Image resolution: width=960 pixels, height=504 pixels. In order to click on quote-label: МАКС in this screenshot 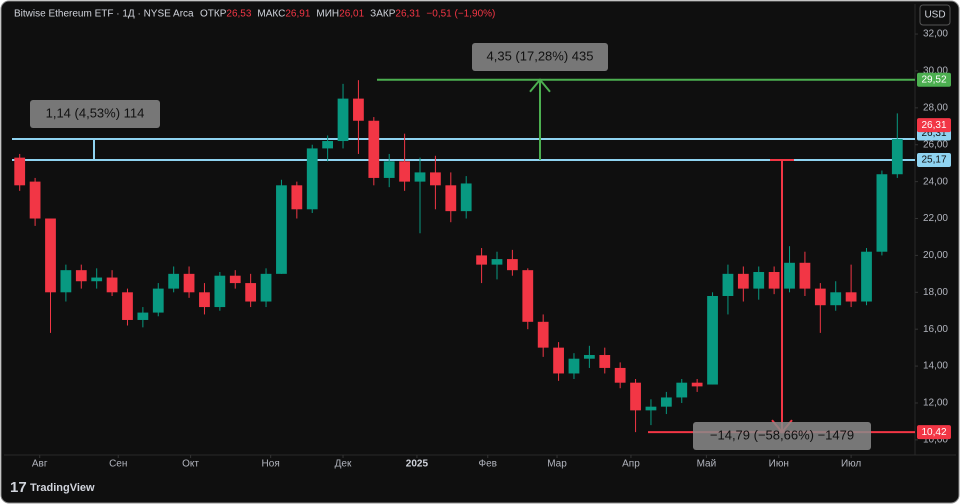, I will do `click(271, 14)`.